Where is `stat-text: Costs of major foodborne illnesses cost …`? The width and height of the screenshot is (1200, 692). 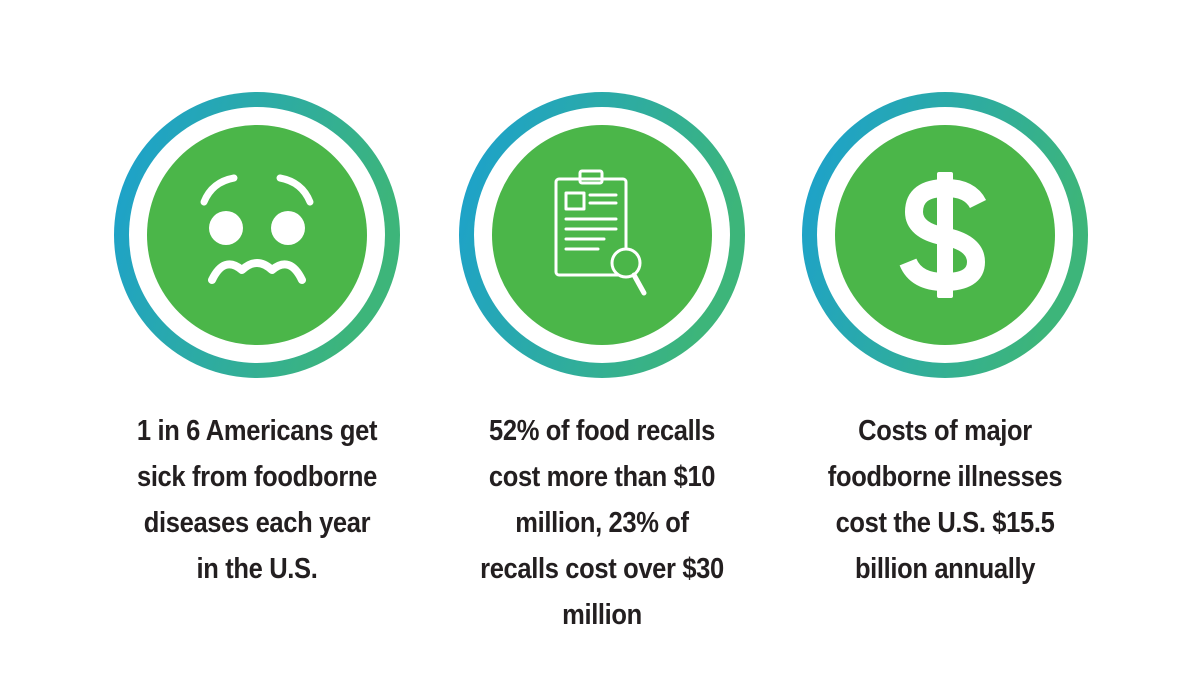 stat-text: Costs of major foodborne illnesses cost … is located at coordinates (945, 500).